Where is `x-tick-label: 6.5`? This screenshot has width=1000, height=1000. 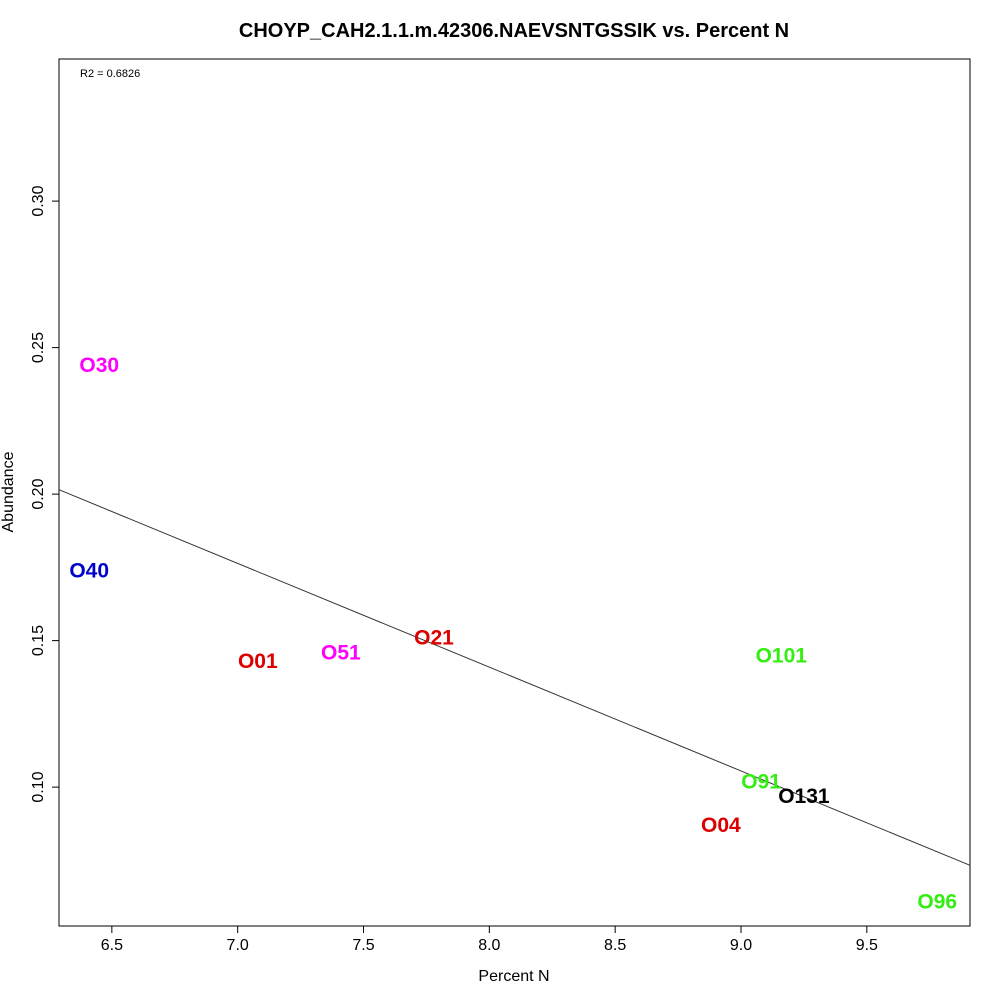
x-tick-label: 6.5 is located at coordinates (112, 945).